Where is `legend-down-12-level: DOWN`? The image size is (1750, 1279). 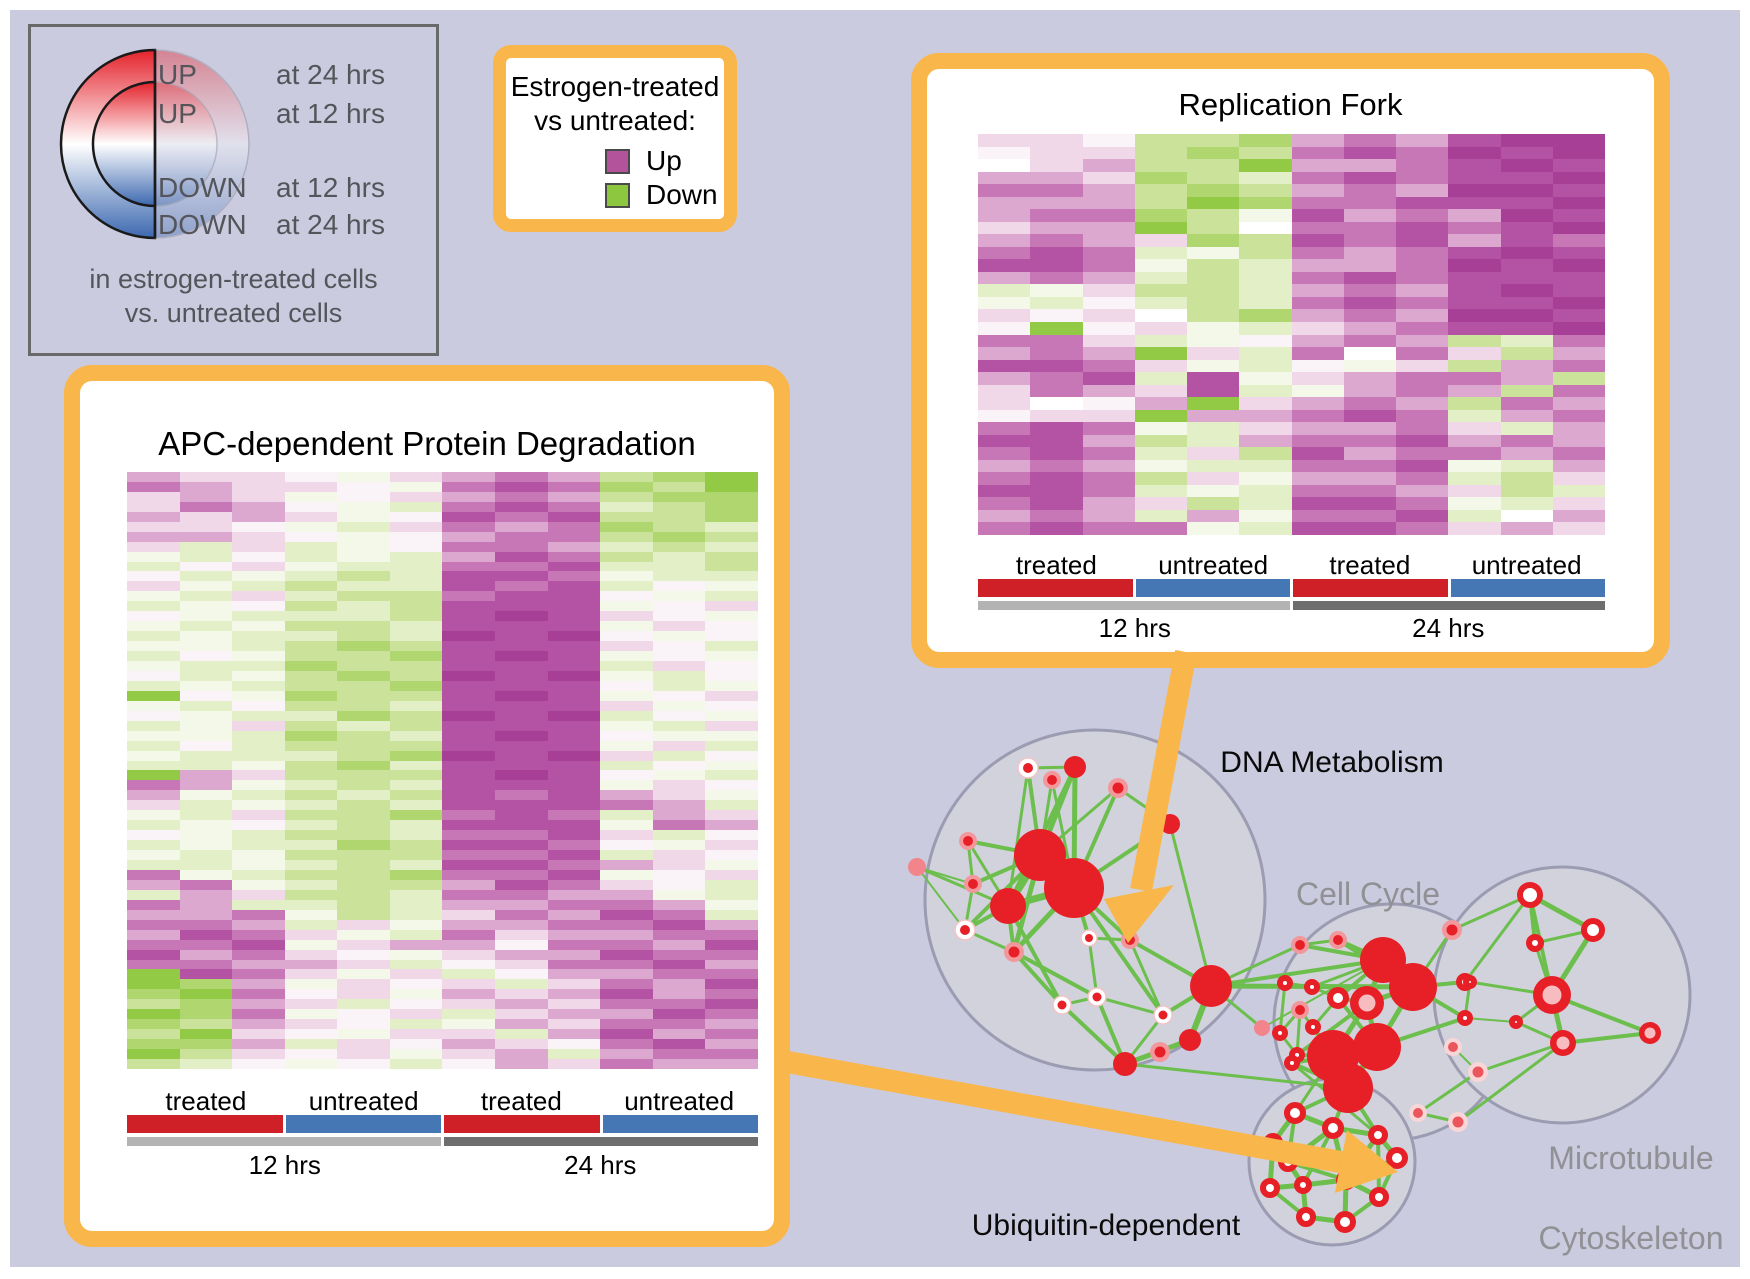 legend-down-12-level: DOWN is located at coordinates (202, 187).